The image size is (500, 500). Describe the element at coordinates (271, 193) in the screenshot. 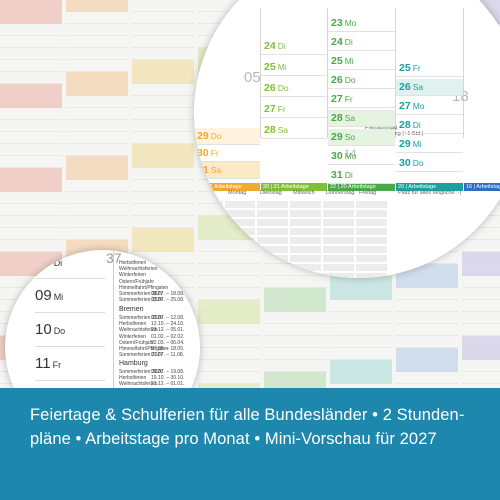

I see `timetable-header: Dienstag` at that location.